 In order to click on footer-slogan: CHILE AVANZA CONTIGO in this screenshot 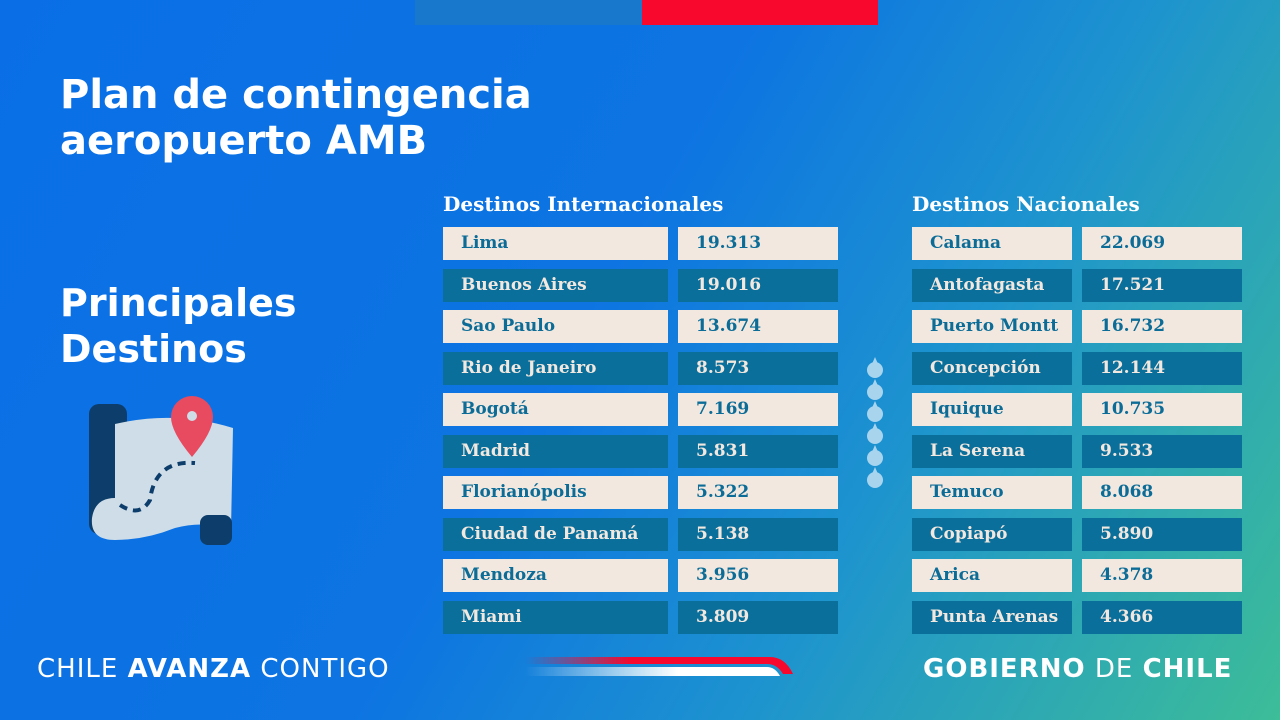, I will do `click(213, 669)`.